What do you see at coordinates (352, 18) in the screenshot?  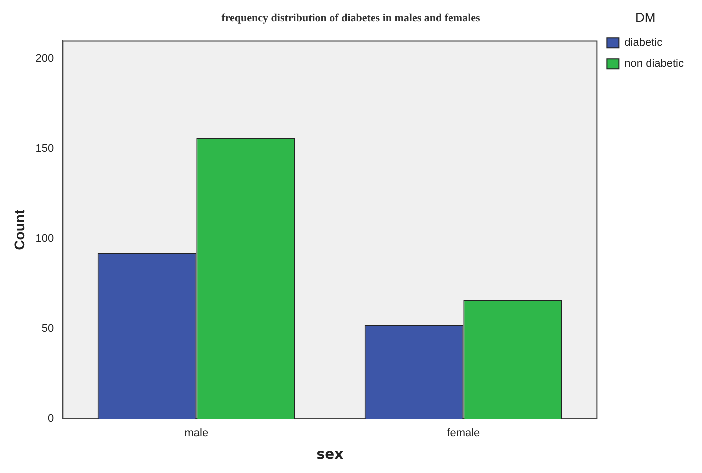 I see `chart-title: frequency distribution of diabetes in males and females` at bounding box center [352, 18].